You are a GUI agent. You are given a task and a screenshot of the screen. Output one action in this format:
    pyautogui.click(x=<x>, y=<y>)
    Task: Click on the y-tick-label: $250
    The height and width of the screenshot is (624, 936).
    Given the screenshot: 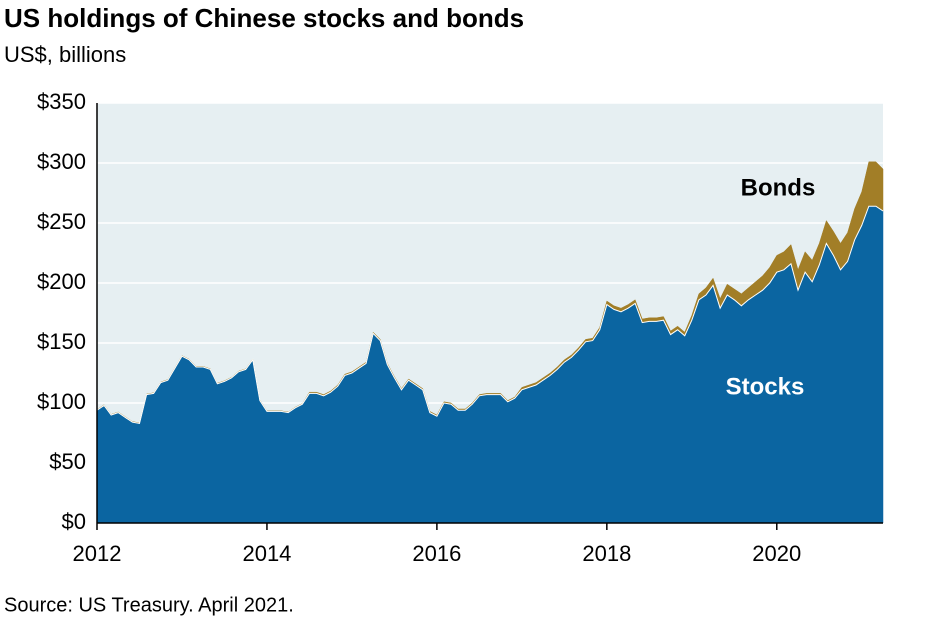 What is the action you would take?
    pyautogui.click(x=61, y=221)
    